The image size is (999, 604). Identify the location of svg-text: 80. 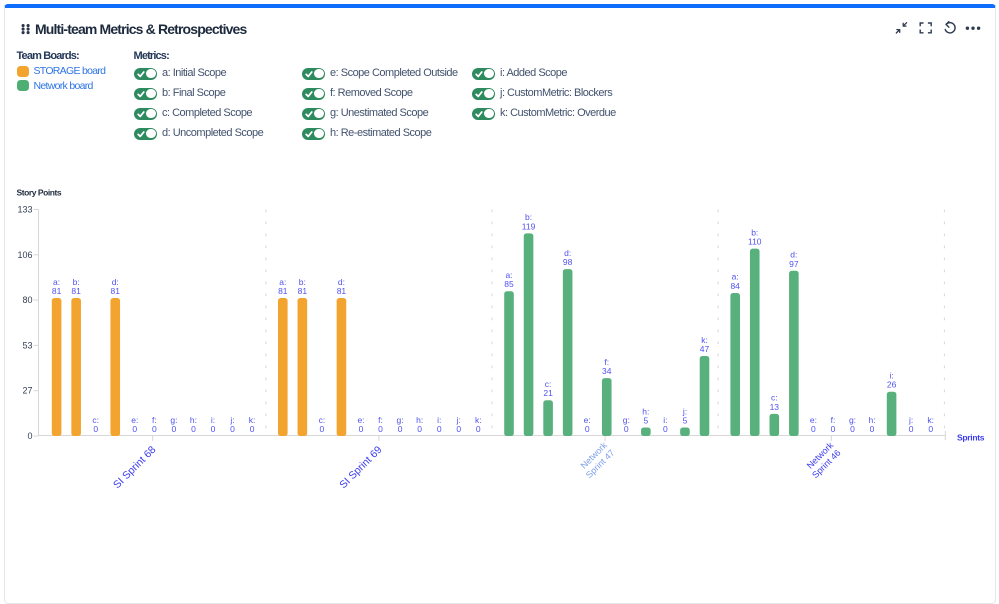
(27, 300).